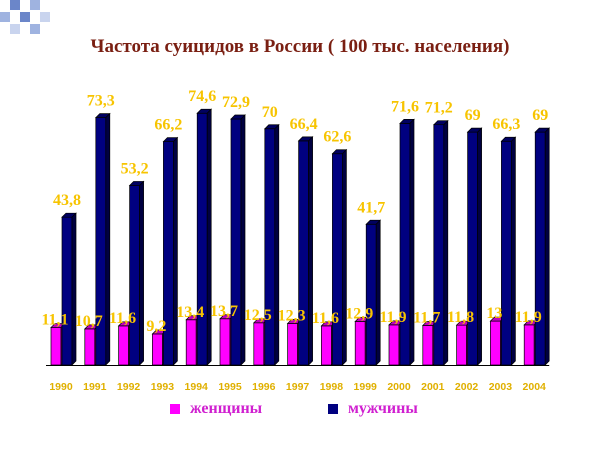  I want to click on x-tick-label-1992: 1992, so click(129, 387).